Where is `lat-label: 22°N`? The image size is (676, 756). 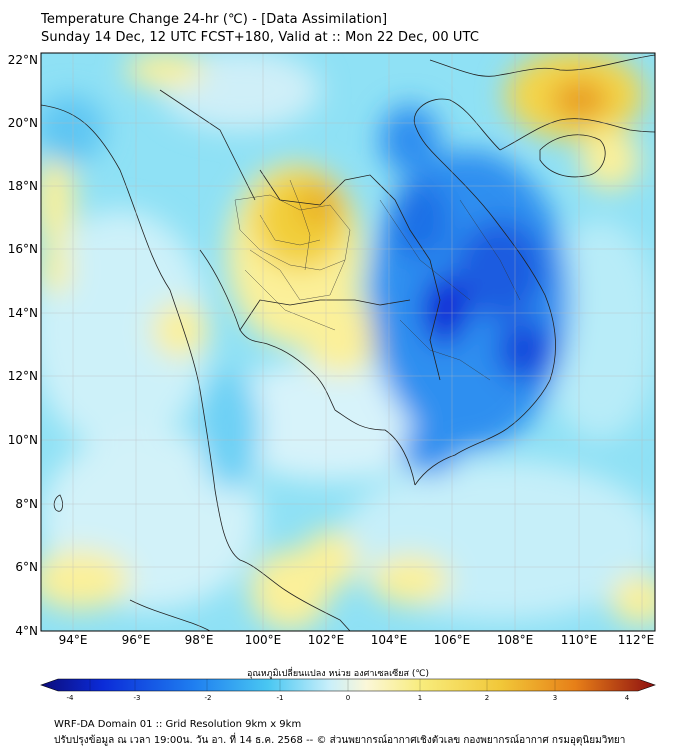 lat-label: 22°N is located at coordinates (23, 60).